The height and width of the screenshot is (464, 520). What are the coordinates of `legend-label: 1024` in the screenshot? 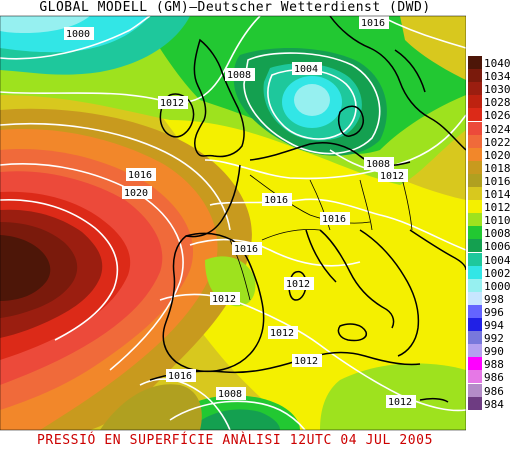 It's located at (497, 129).